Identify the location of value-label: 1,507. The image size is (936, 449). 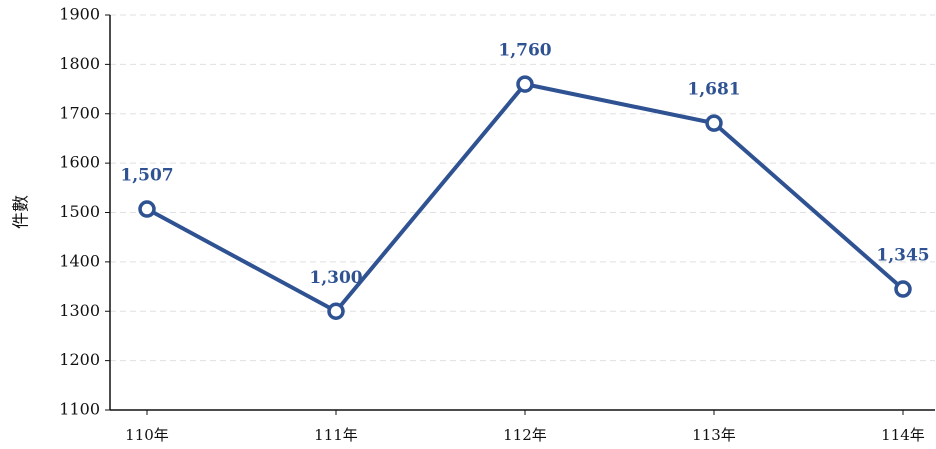
(146, 176).